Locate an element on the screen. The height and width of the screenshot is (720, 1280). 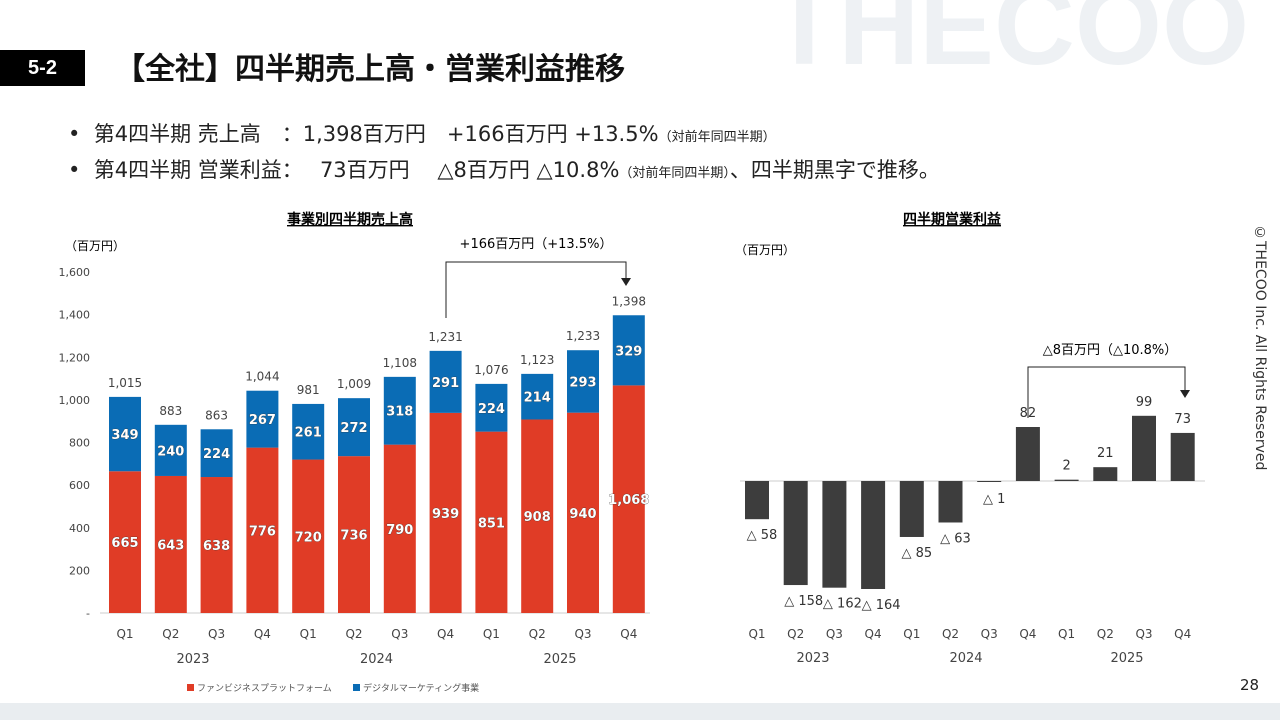
bar-value-label: 291 is located at coordinates (445, 383).